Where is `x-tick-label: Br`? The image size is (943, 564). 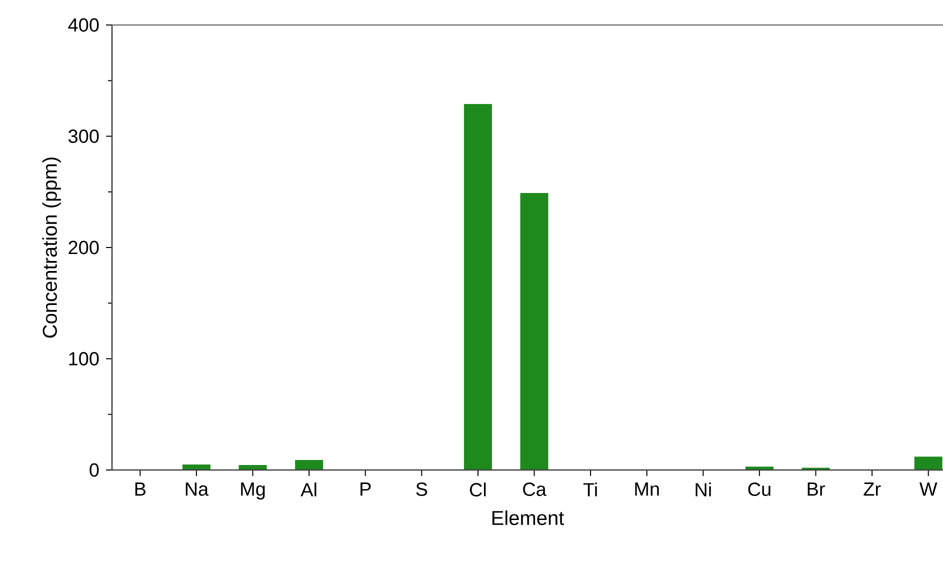
x-tick-label: Br is located at coordinates (816, 489).